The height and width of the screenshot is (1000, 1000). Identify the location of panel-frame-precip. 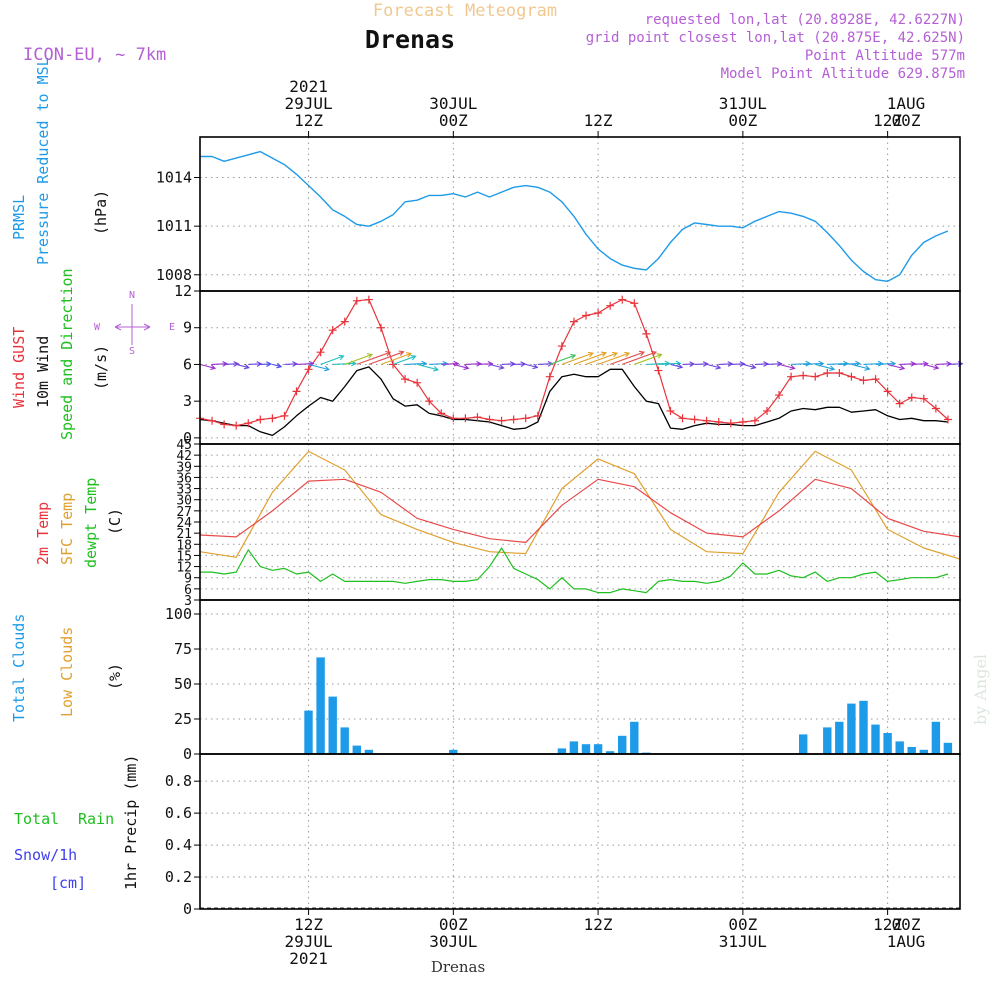
(580, 831).